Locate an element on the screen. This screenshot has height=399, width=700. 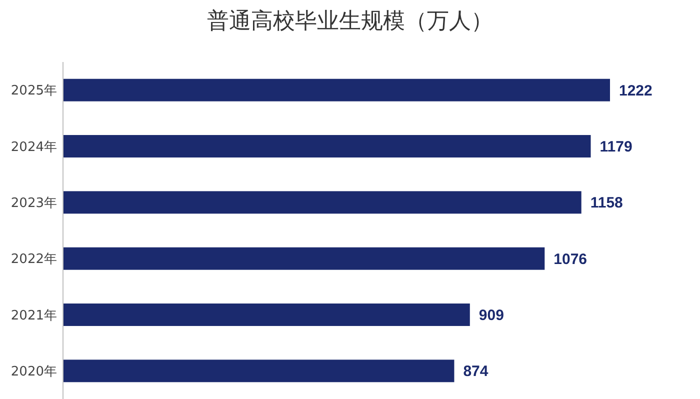
data-label: 1179 is located at coordinates (616, 147).